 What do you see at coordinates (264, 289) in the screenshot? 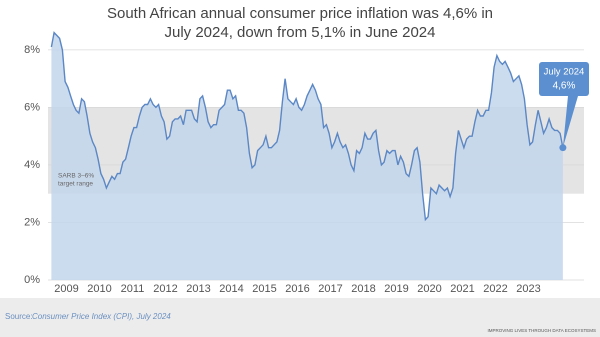
I see `x-tick-label: 2015` at bounding box center [264, 289].